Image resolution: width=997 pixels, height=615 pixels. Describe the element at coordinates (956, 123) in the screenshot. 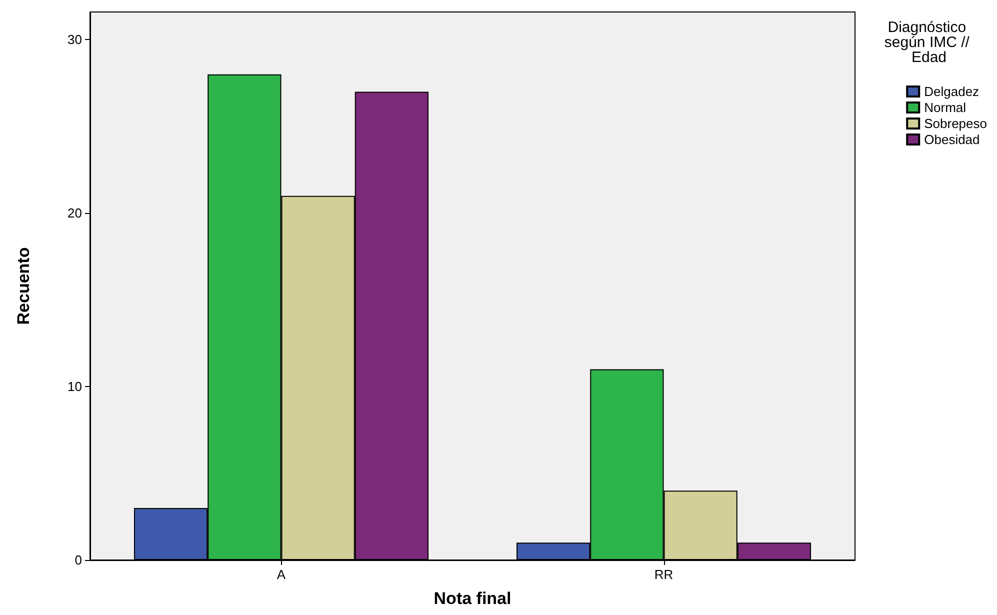

I see `legend-label: Sobrepeso` at that location.